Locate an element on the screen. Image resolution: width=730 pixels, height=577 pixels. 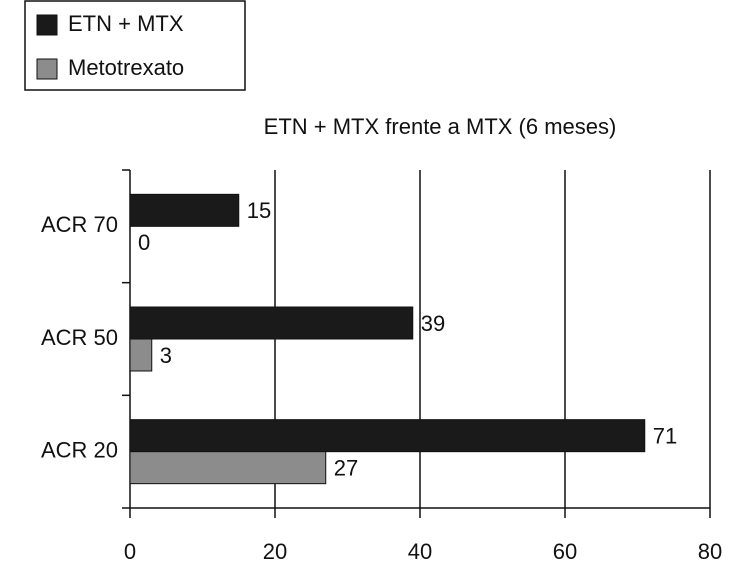
legend-label: ETN + MTX is located at coordinates (126, 23).